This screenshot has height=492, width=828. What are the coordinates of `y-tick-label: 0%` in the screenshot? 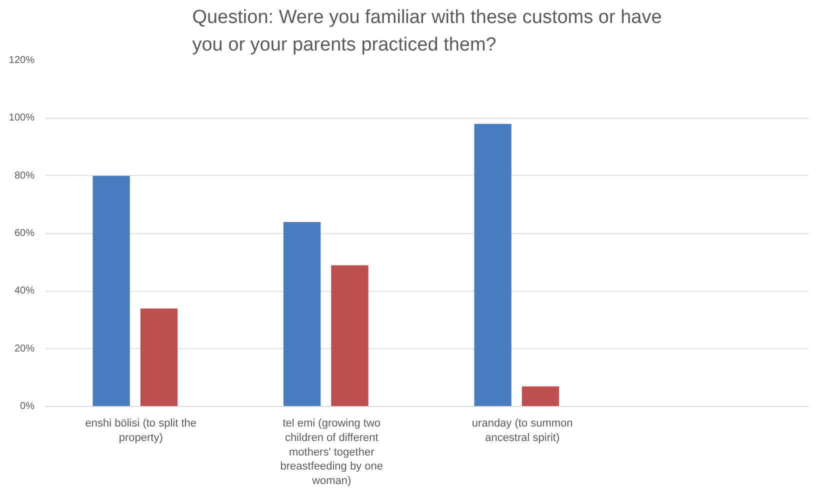 It's located at (27, 406).